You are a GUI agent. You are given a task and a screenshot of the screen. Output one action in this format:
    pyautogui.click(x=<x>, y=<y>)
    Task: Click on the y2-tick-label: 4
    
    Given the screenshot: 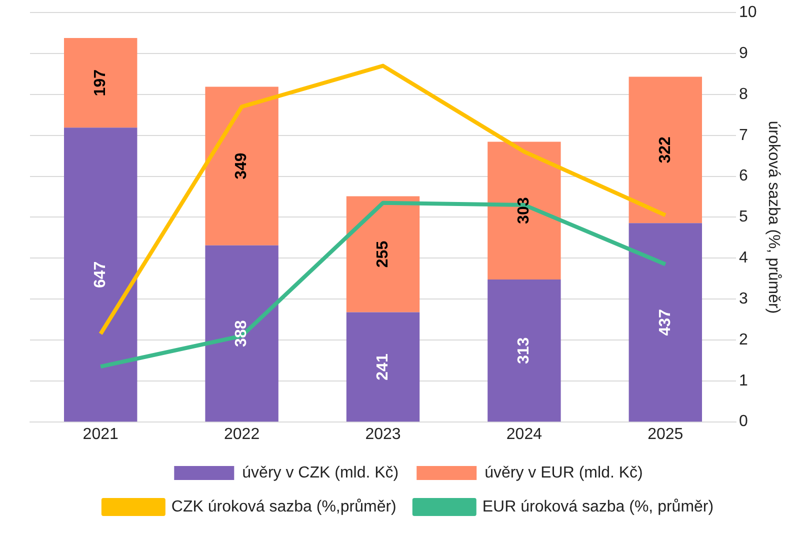 What is the action you would take?
    pyautogui.click(x=743, y=258)
    